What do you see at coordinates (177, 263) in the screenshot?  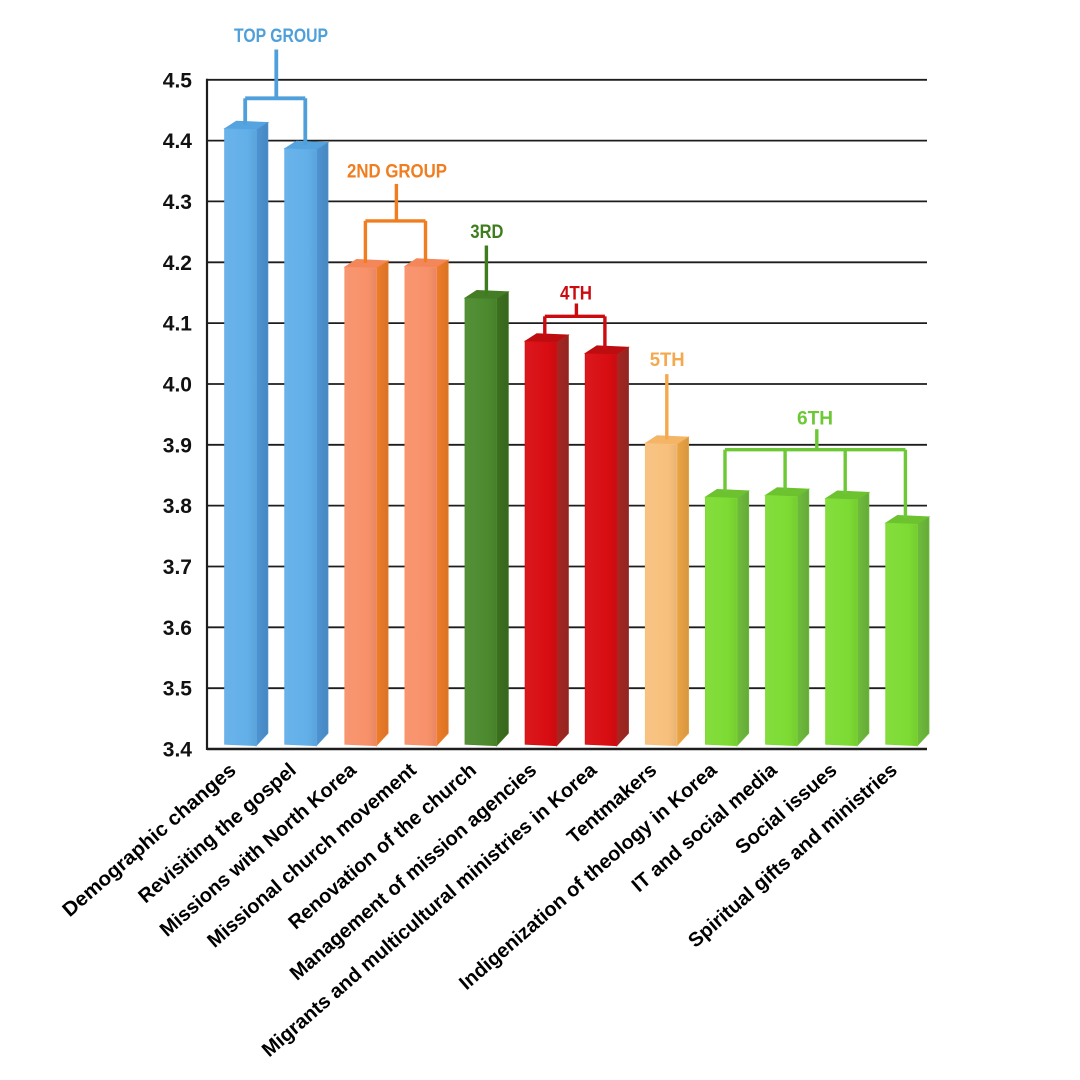 I see `svg-text: 4.2` at bounding box center [177, 263].